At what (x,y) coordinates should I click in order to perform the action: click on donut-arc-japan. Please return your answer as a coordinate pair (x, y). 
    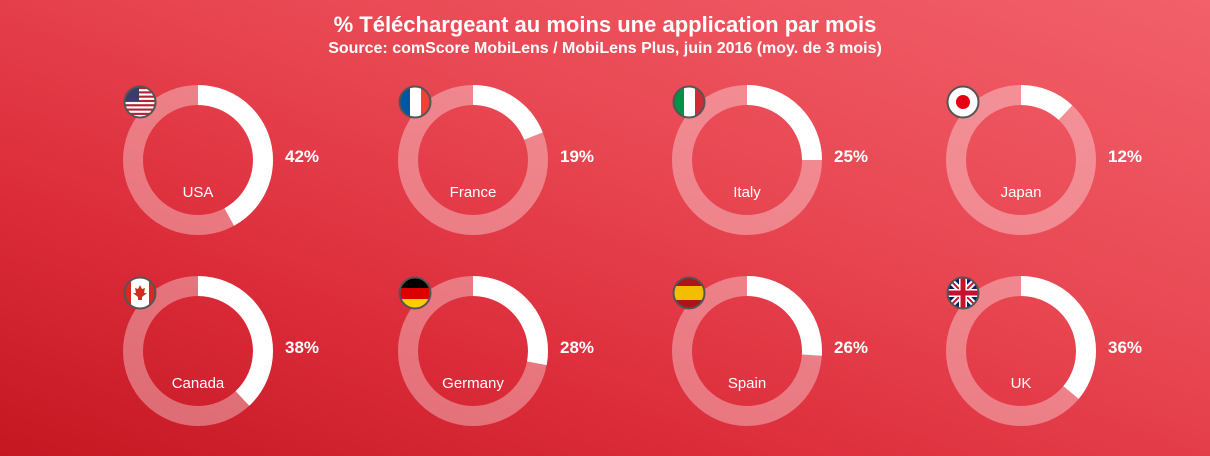
    Looking at the image, I should click on (1021, 160).